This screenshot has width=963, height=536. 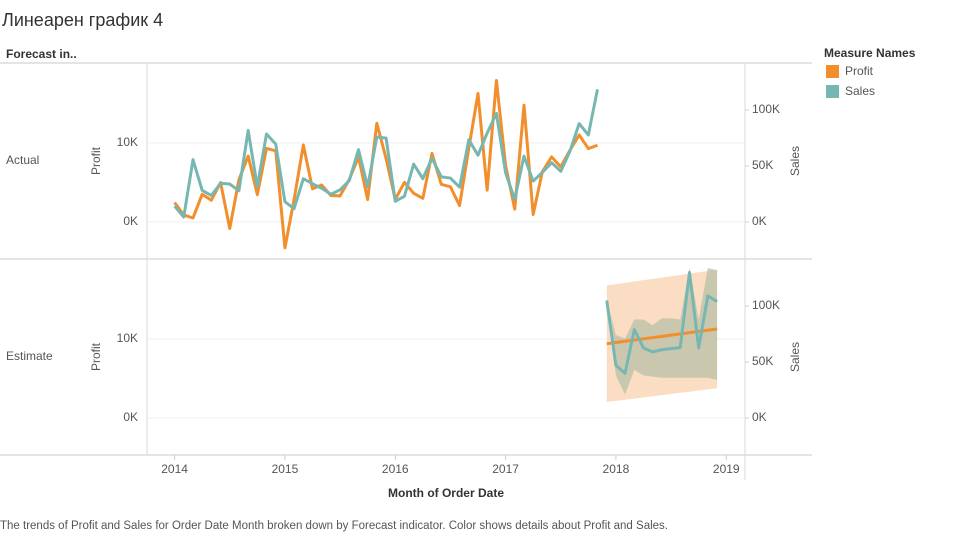 I want to click on x-axis-title: Month of Order Date, so click(x=446, y=493).